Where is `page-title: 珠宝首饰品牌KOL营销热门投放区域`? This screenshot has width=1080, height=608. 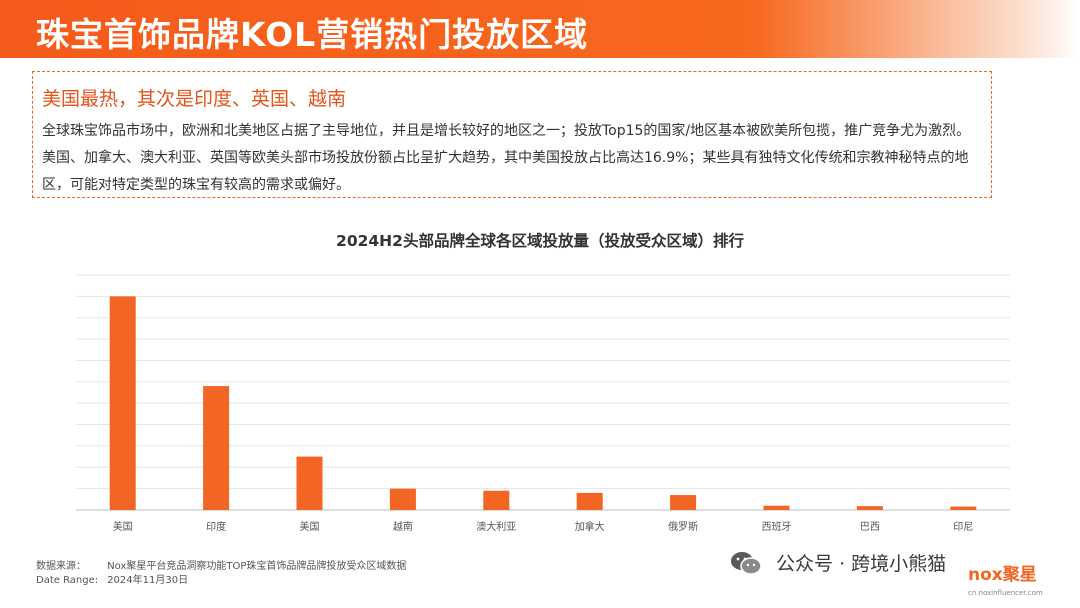
page-title: 珠宝首饰品牌KOL营销热门投放区域 is located at coordinates (312, 34).